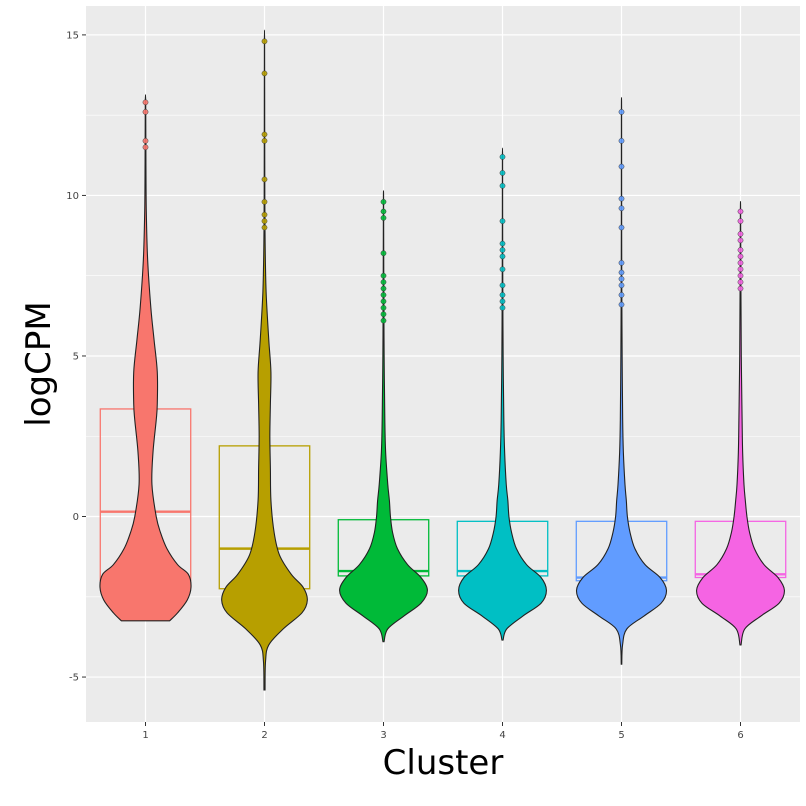  Describe the element at coordinates (39, 363) in the screenshot. I see `y-axis-title: logCPM` at that location.